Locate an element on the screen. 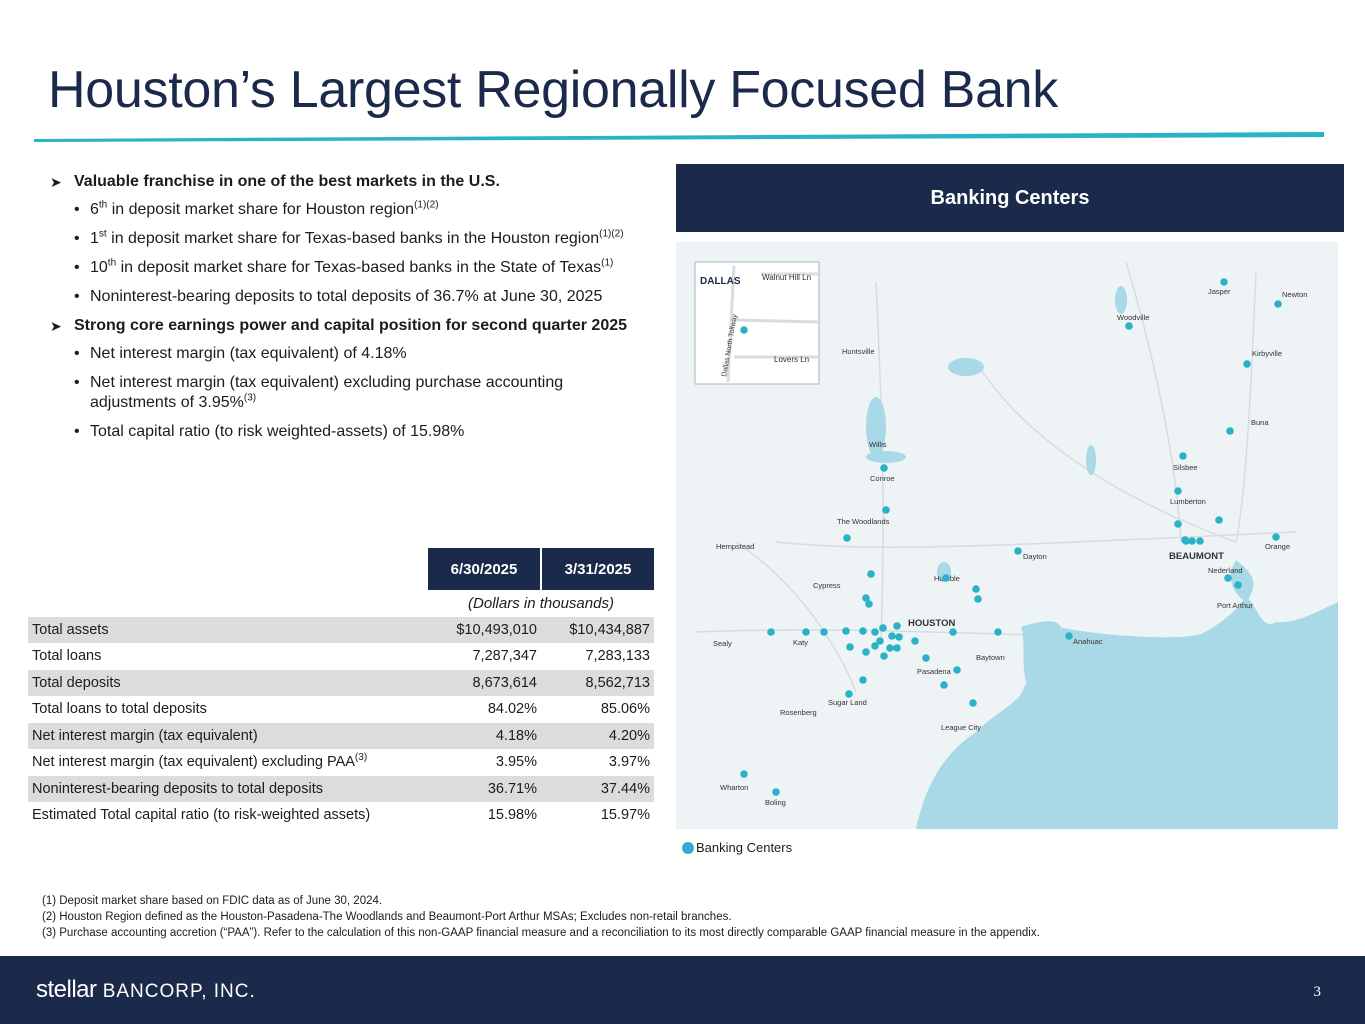 The width and height of the screenshot is (1365, 1024). city-label: HOUSTON is located at coordinates (931, 623).